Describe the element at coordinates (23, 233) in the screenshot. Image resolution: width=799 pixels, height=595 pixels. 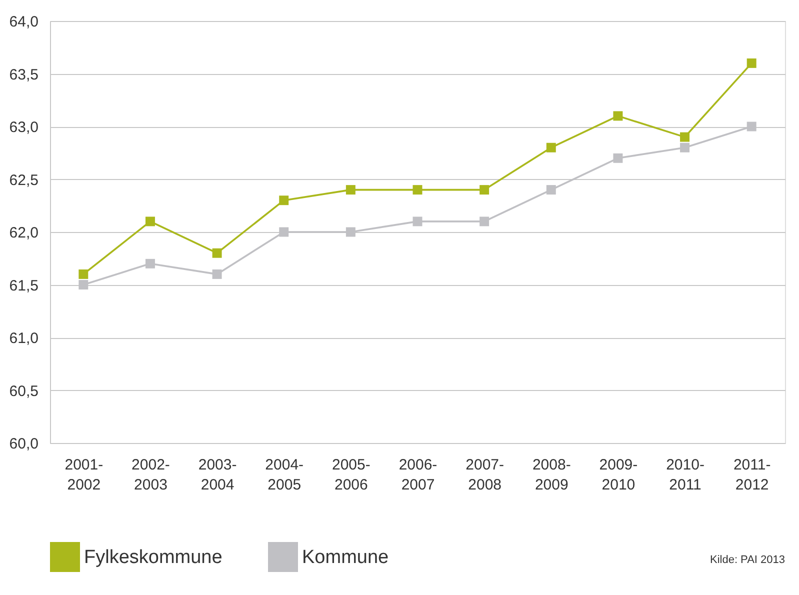
I see `y-tick-label: 62,0` at that location.